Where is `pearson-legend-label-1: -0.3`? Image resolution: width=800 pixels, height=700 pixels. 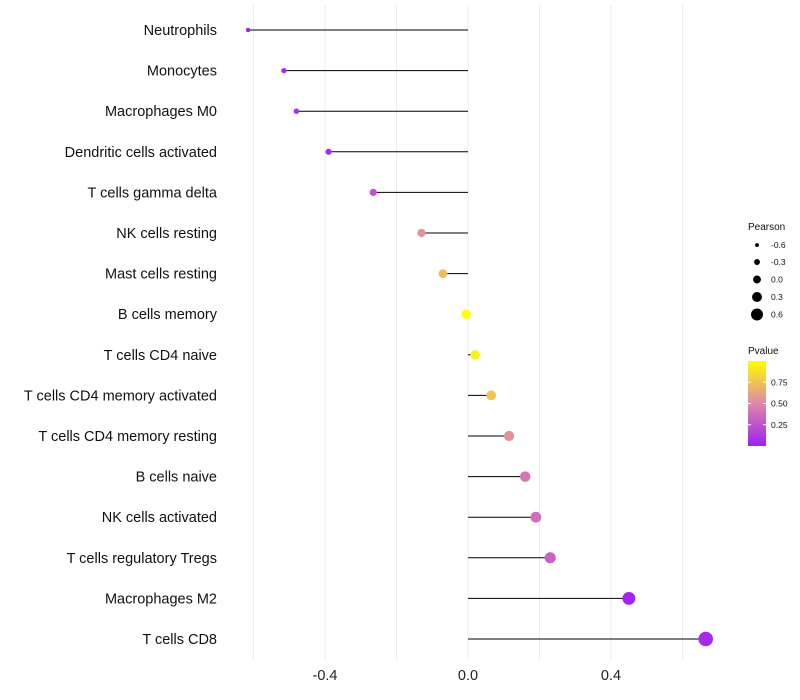
pearson-legend-label-1: -0.3 is located at coordinates (778, 262).